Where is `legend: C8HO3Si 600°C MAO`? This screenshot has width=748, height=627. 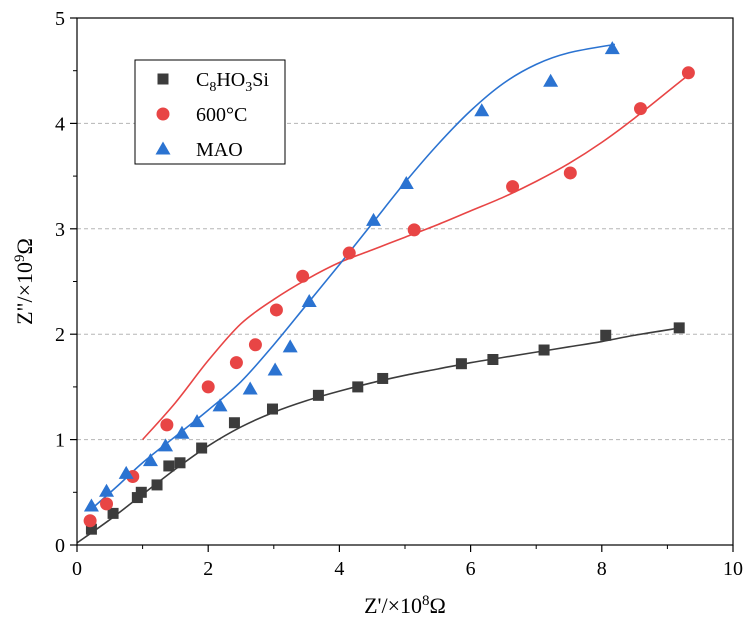 legend: C8HO3Si 600°C MAO is located at coordinates (210, 112).